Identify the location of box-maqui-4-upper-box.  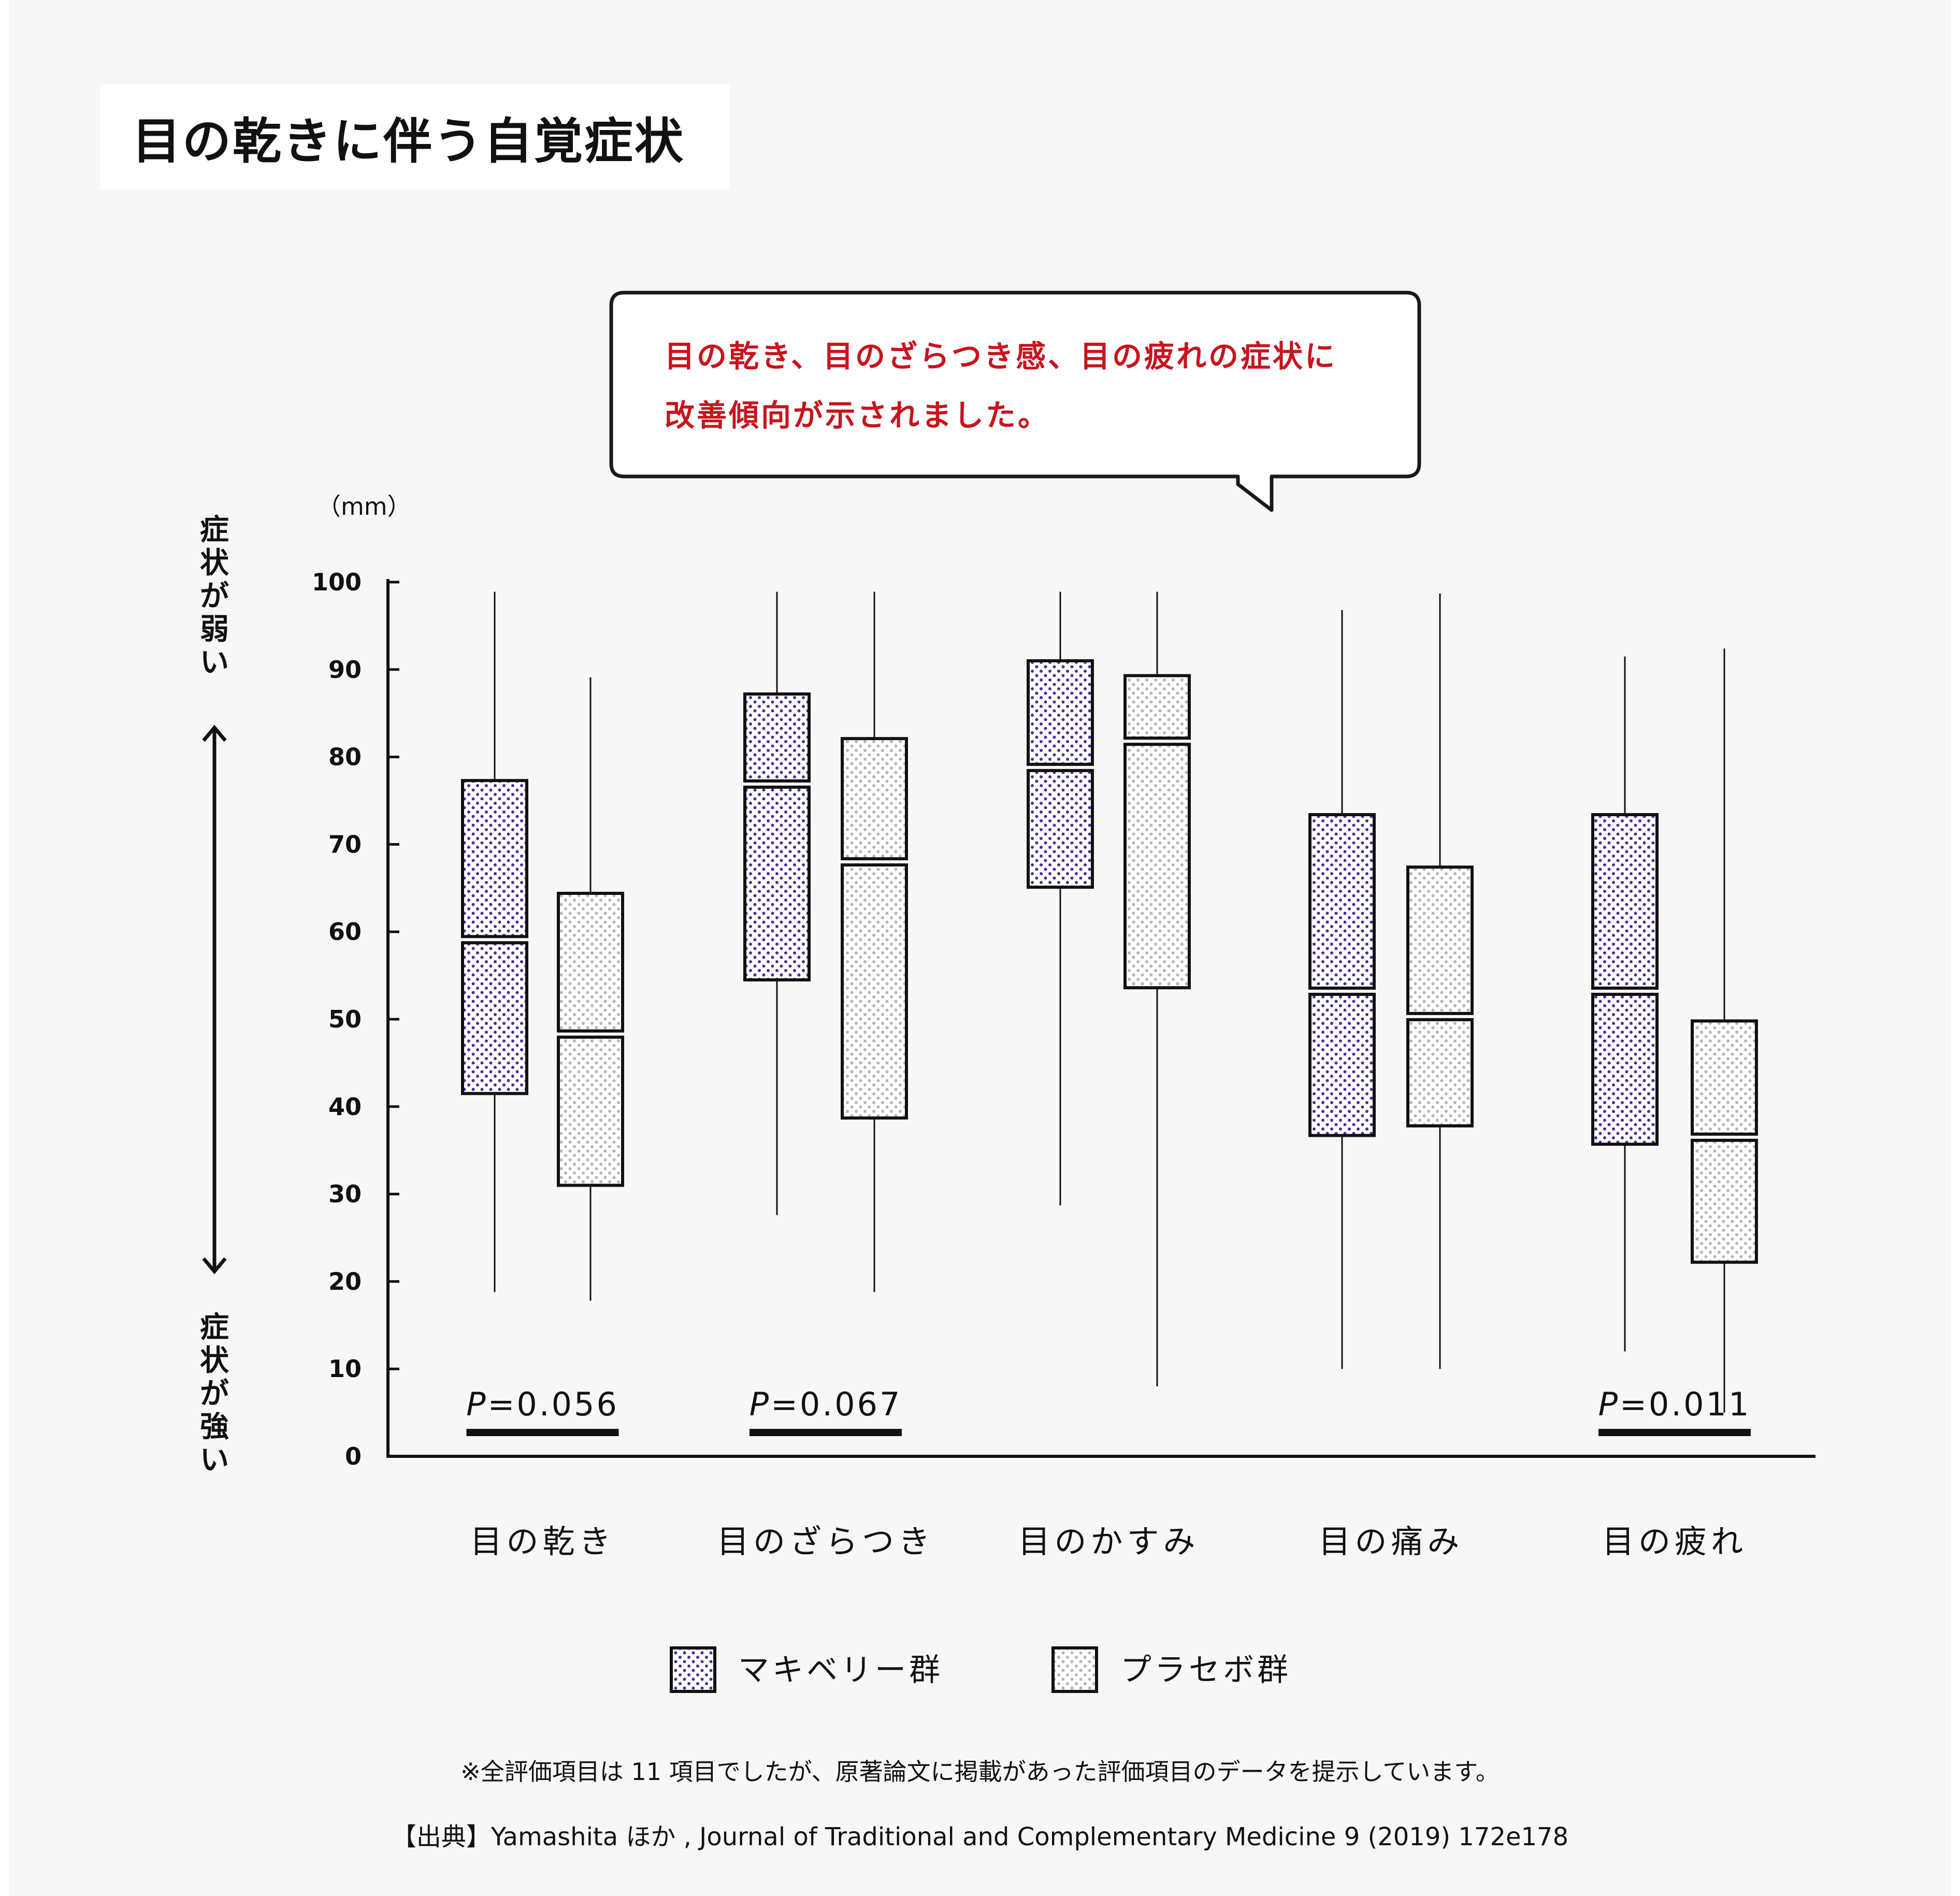
(1342, 901).